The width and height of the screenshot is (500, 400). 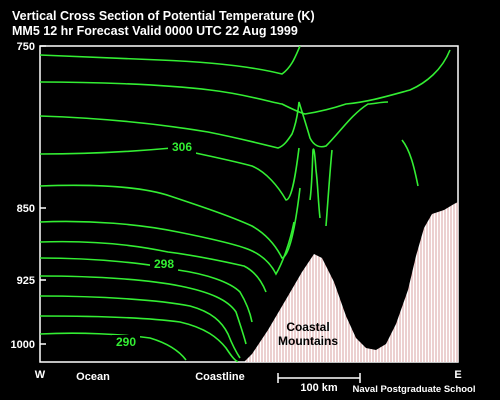 I want to click on contour-label-306: 306, so click(x=182, y=147).